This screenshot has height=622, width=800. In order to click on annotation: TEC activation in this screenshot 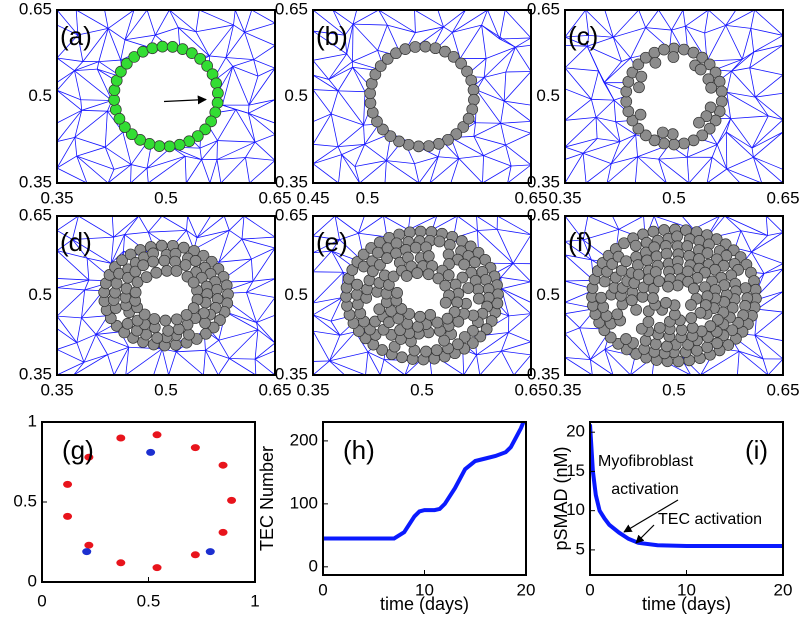, I will do `click(710, 519)`.